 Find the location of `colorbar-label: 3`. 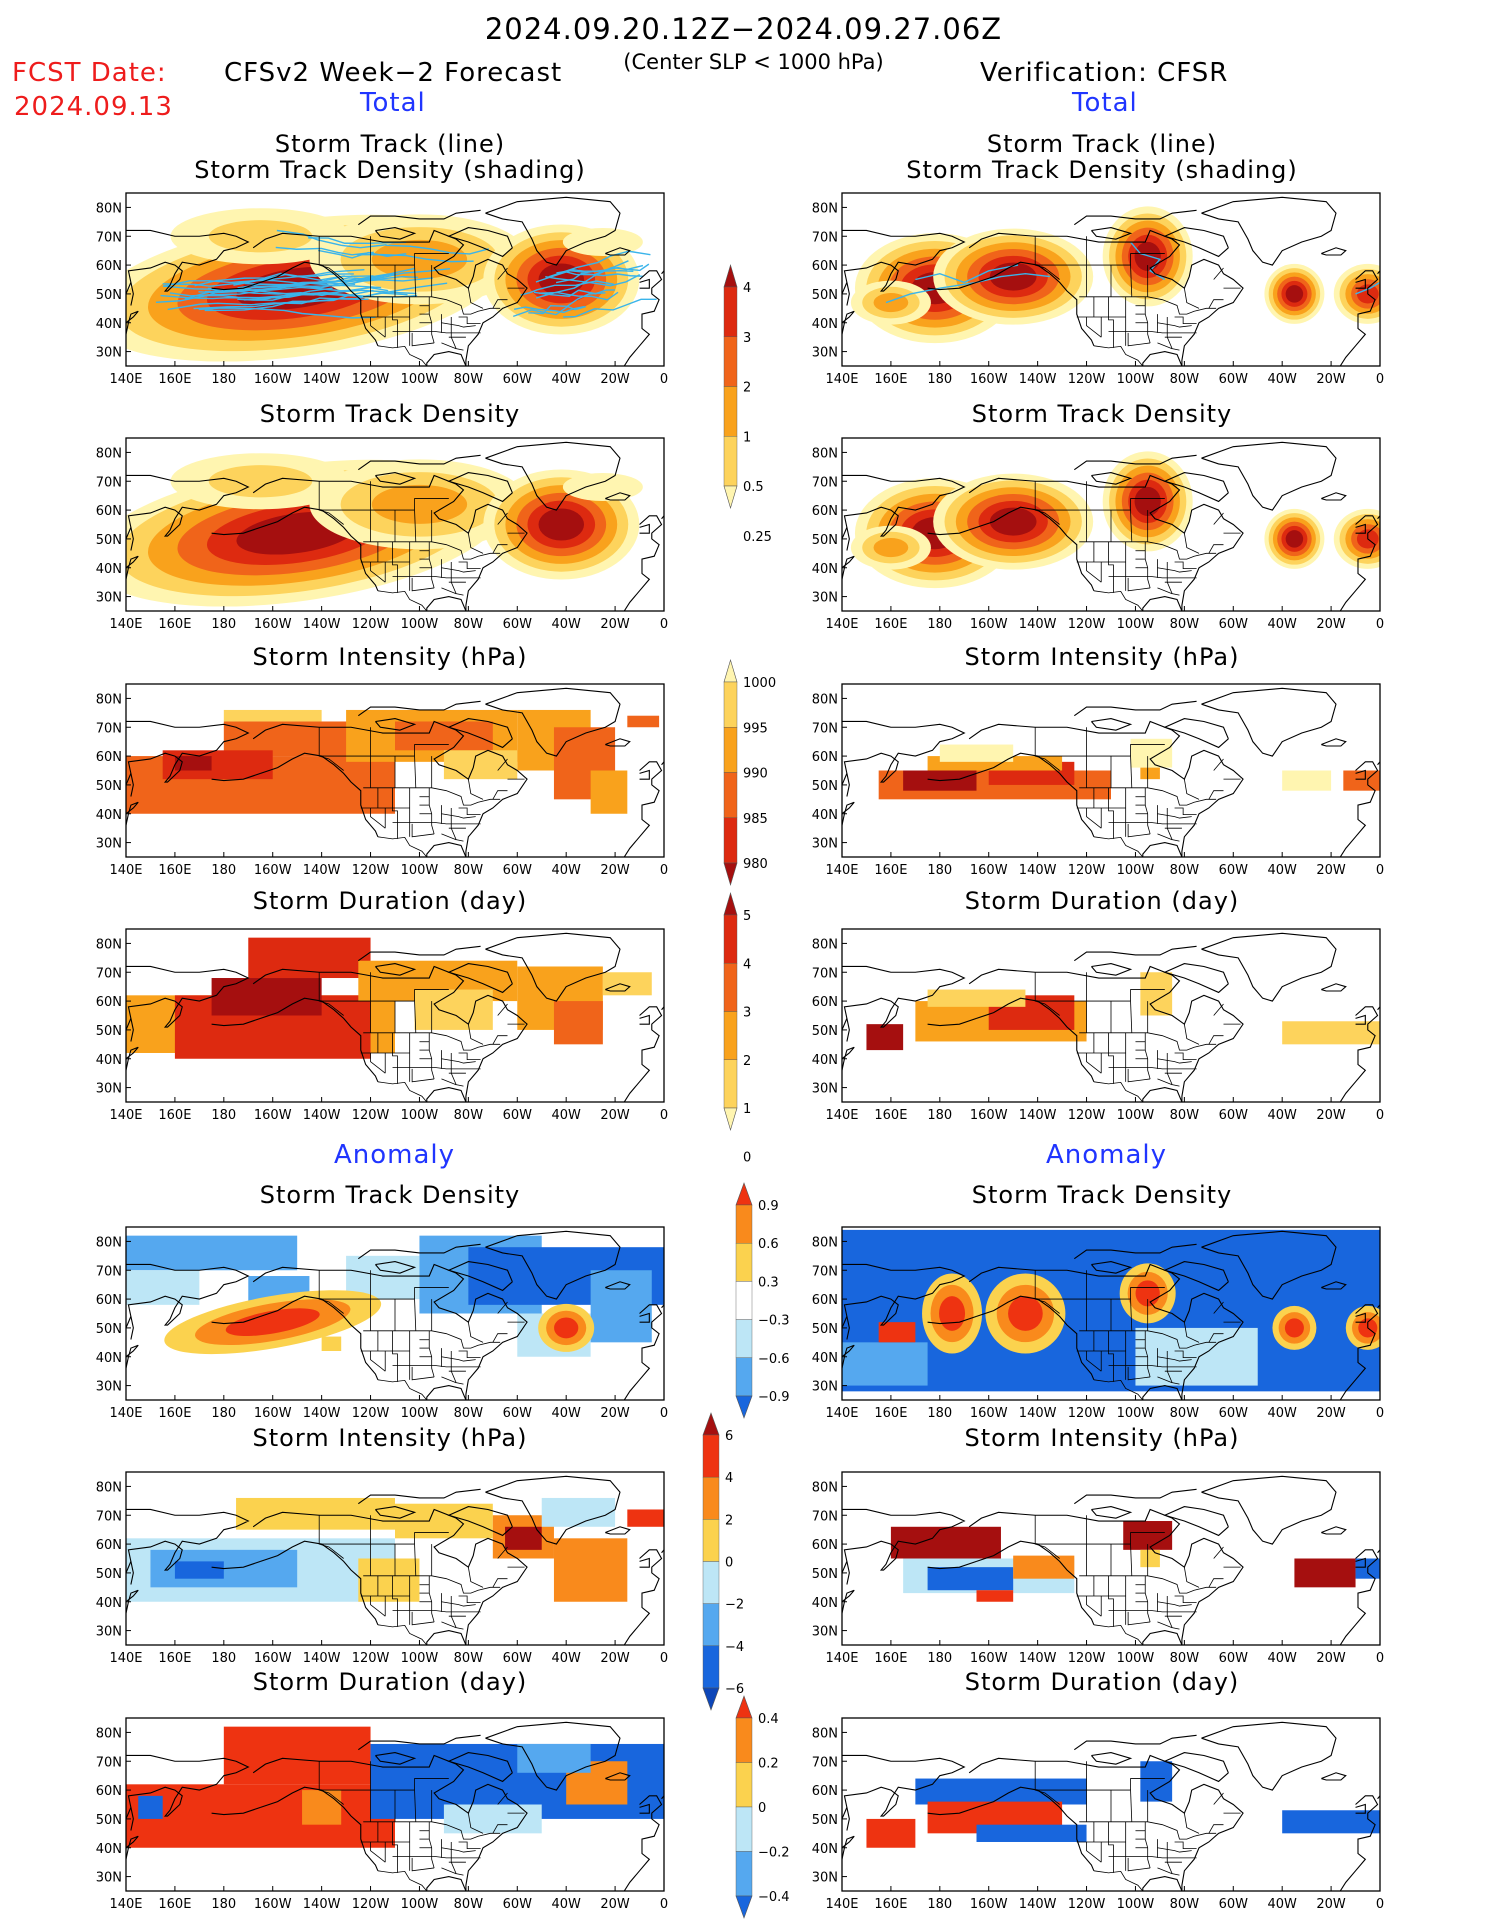

colorbar-label: 3 is located at coordinates (747, 338).